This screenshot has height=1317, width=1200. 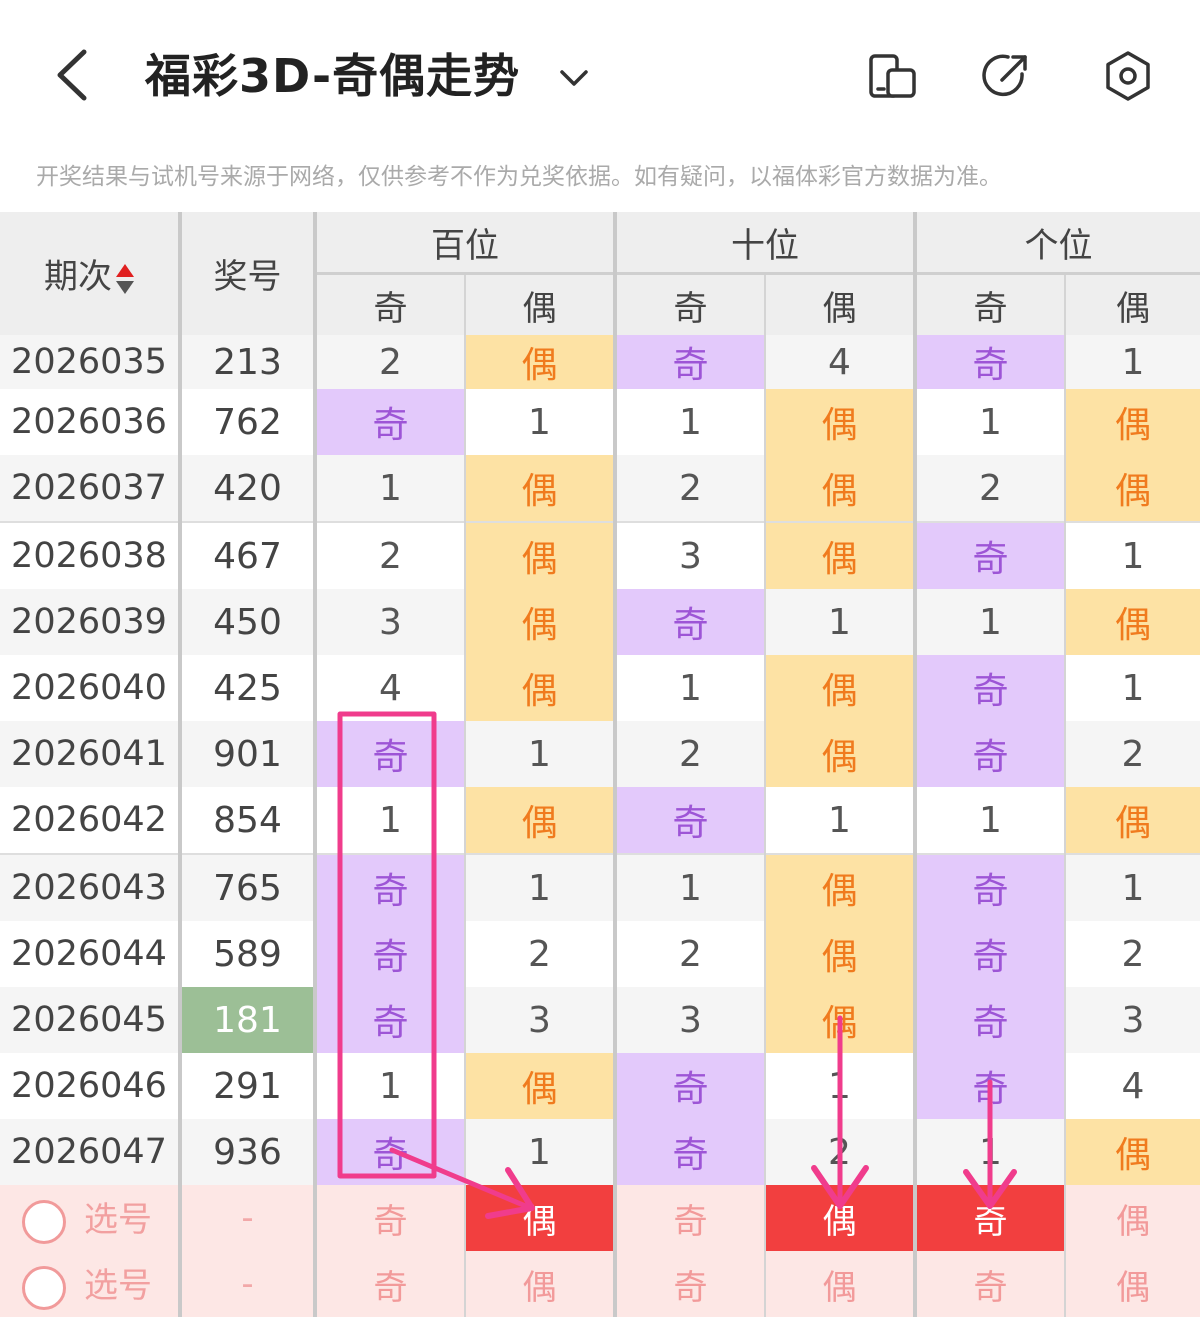 I want to click on period-cell: 2026046, so click(x=90, y=1086).